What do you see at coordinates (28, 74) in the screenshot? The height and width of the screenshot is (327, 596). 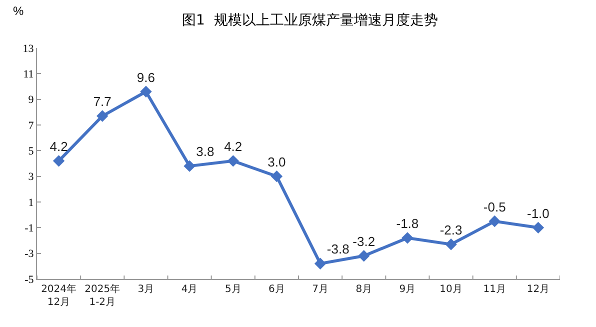 I see `y-tick-label: 11` at bounding box center [28, 74].